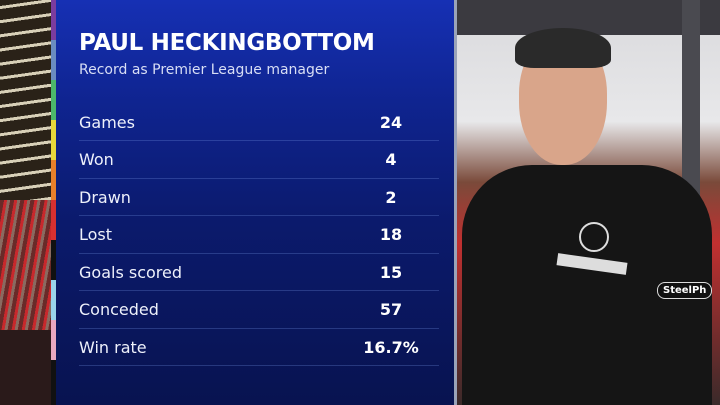 Image resolution: width=720 pixels, height=405 pixels. What do you see at coordinates (391, 197) in the screenshot?
I see `stat-value: 2` at bounding box center [391, 197].